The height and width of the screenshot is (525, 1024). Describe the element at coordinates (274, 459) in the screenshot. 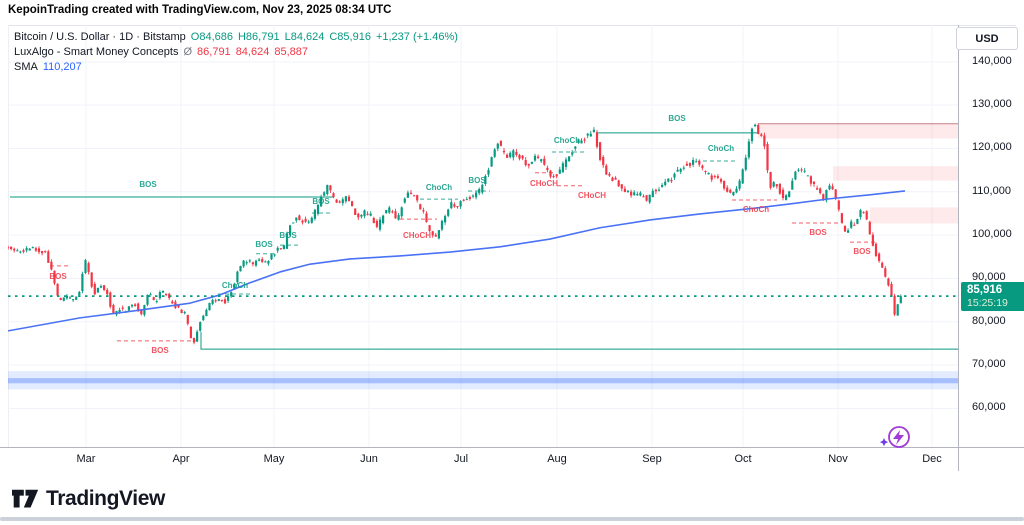

I see `month-label: May` at that location.